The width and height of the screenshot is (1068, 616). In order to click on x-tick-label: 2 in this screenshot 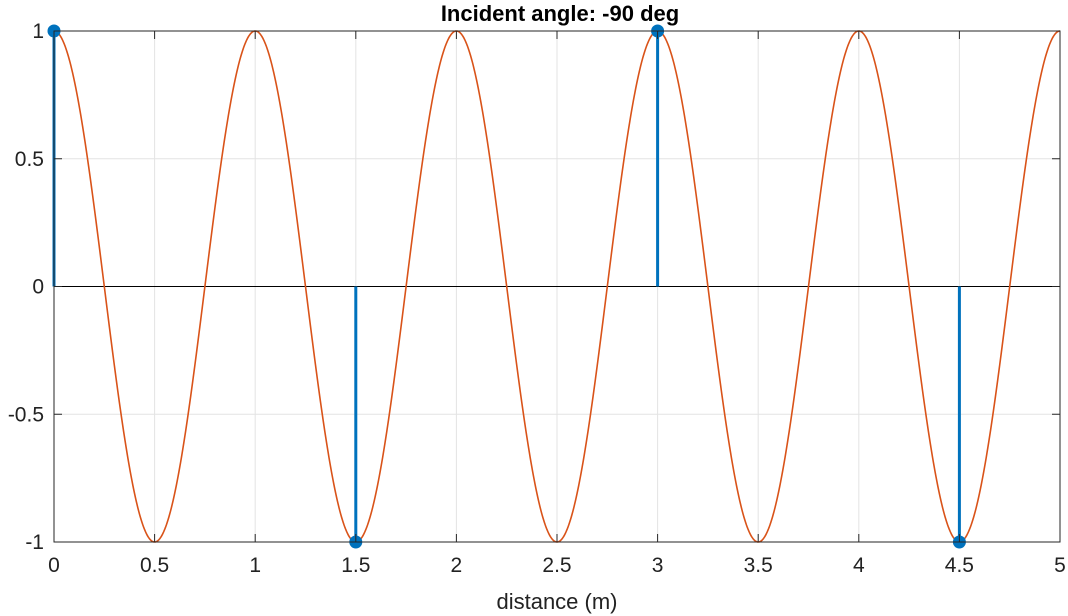, I will do `click(457, 565)`.